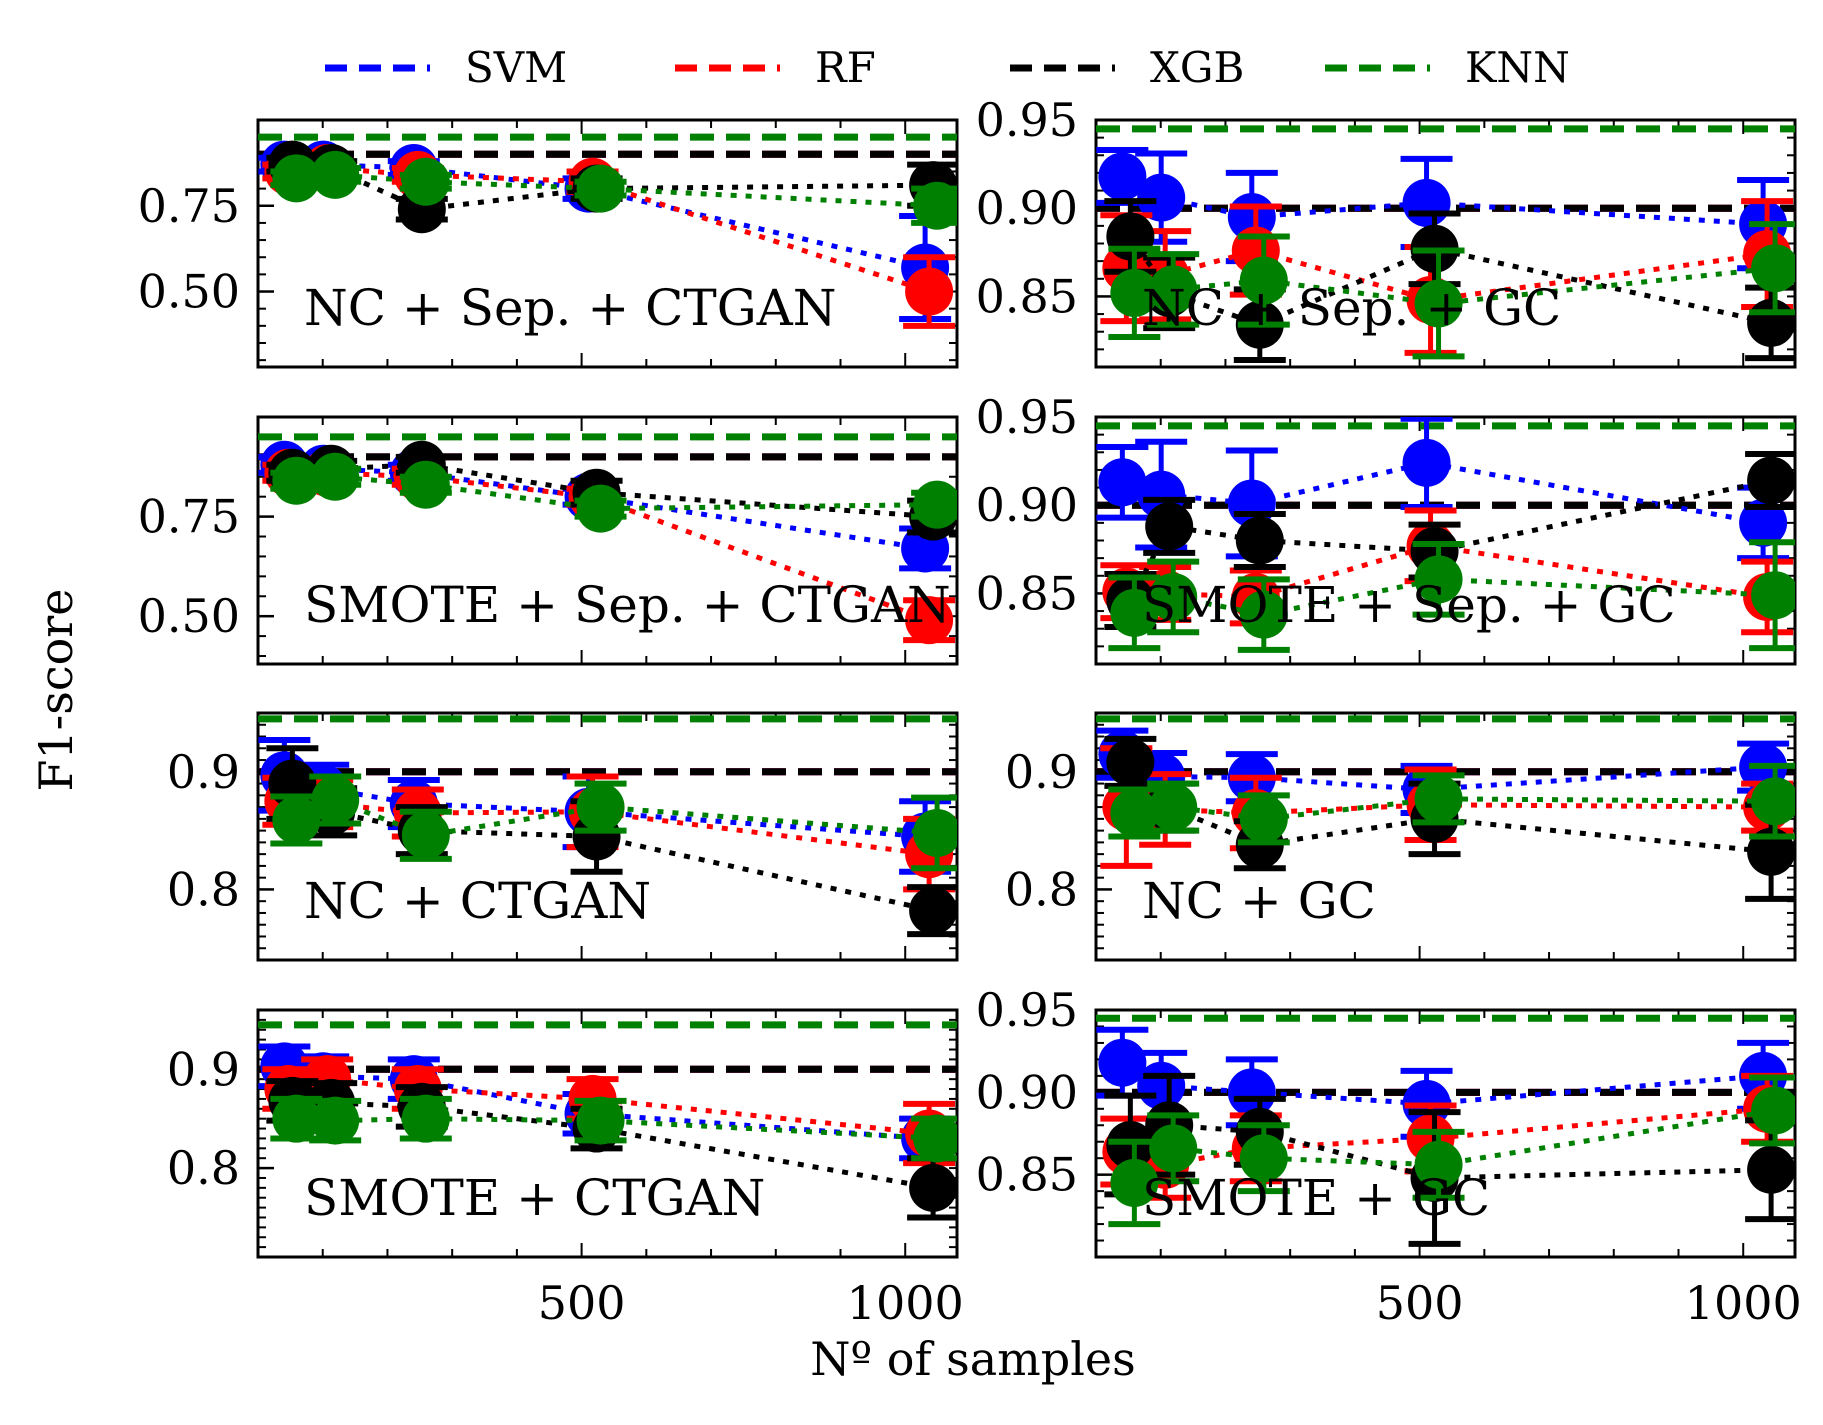  What do you see at coordinates (1743, 1303) in the screenshot?
I see `x-tick-label: 1000` at bounding box center [1743, 1303].